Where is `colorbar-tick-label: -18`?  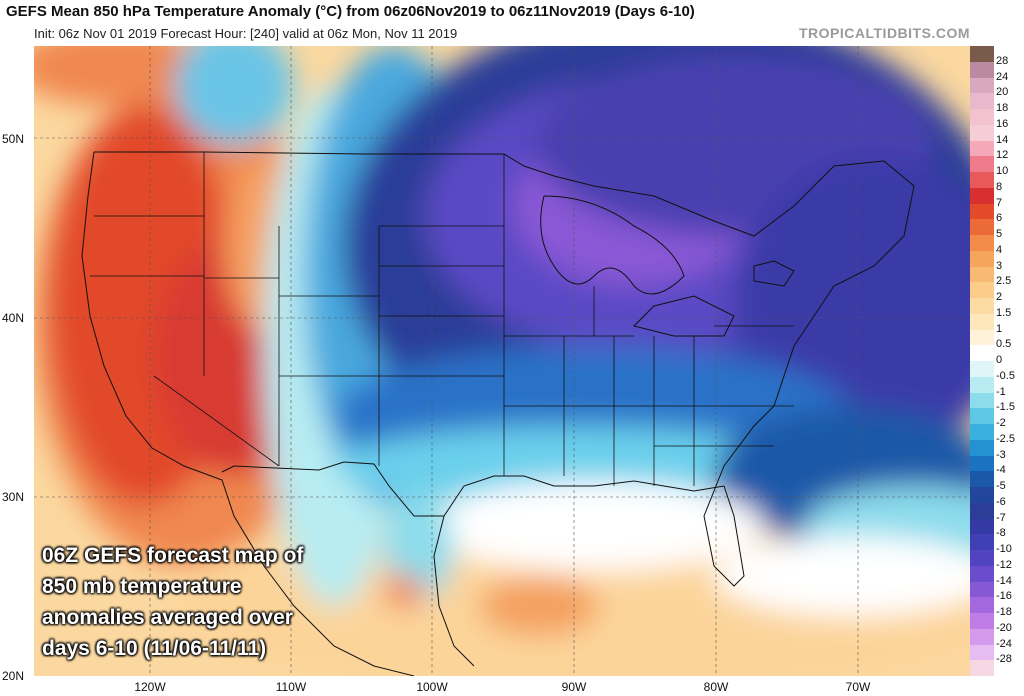
colorbar-tick-label: -18 is located at coordinates (1004, 612).